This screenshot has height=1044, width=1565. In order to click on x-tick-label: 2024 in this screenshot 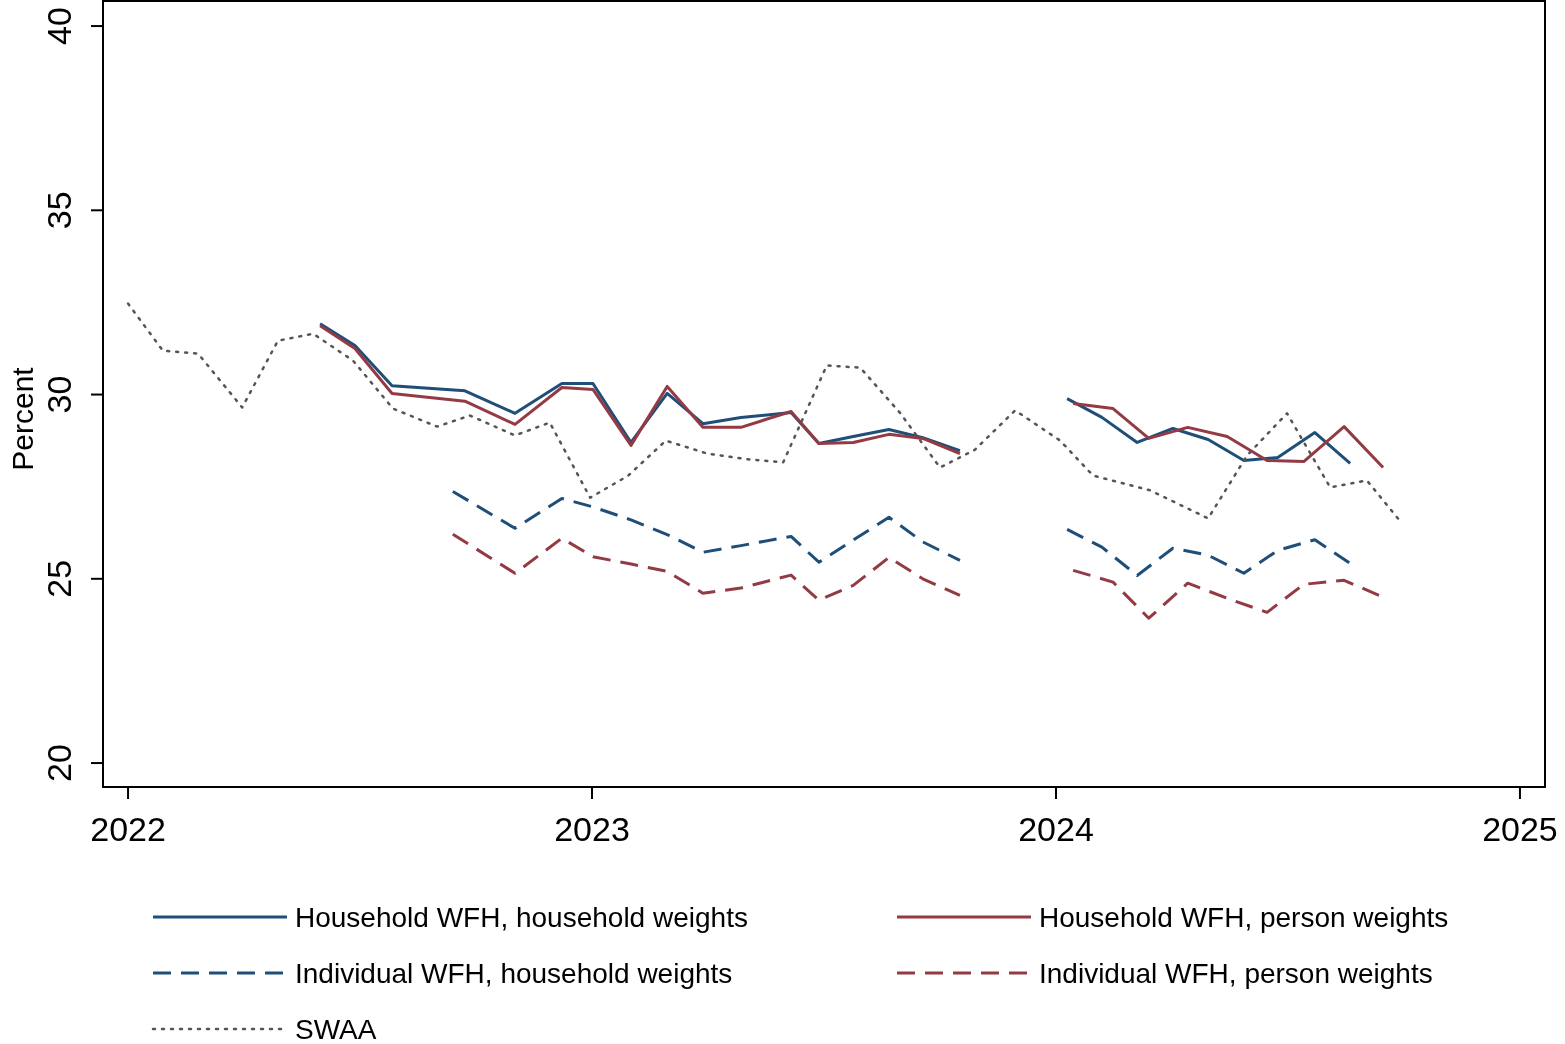, I will do `click(1056, 829)`.